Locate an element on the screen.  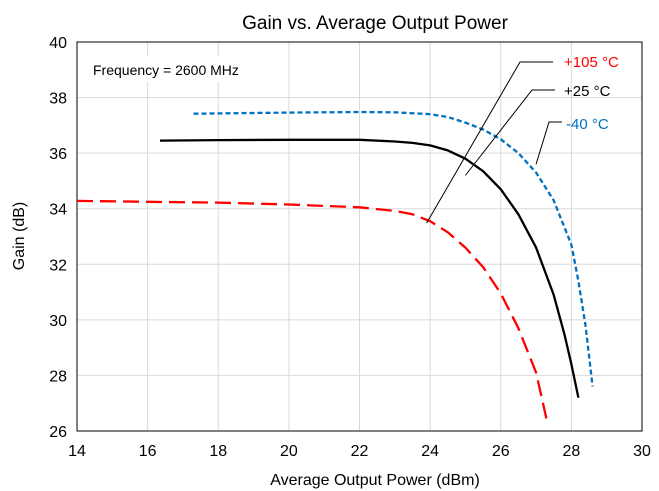
y-tick-label: 36 is located at coordinates (58, 154).